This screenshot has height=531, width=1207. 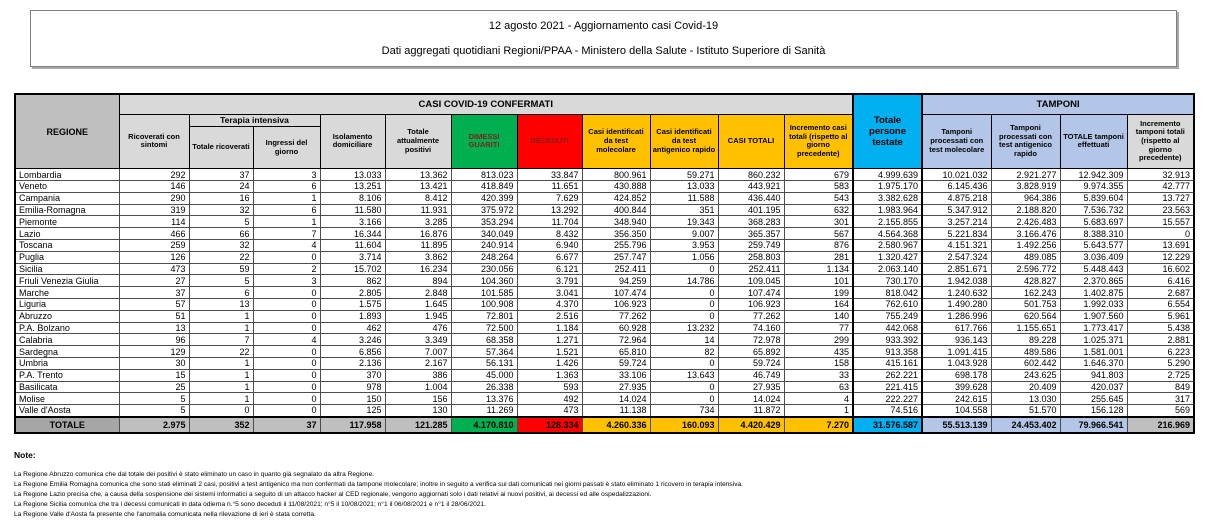 What do you see at coordinates (1093, 304) in the screenshot?
I see `value-cell: 1.992.033` at bounding box center [1093, 304].